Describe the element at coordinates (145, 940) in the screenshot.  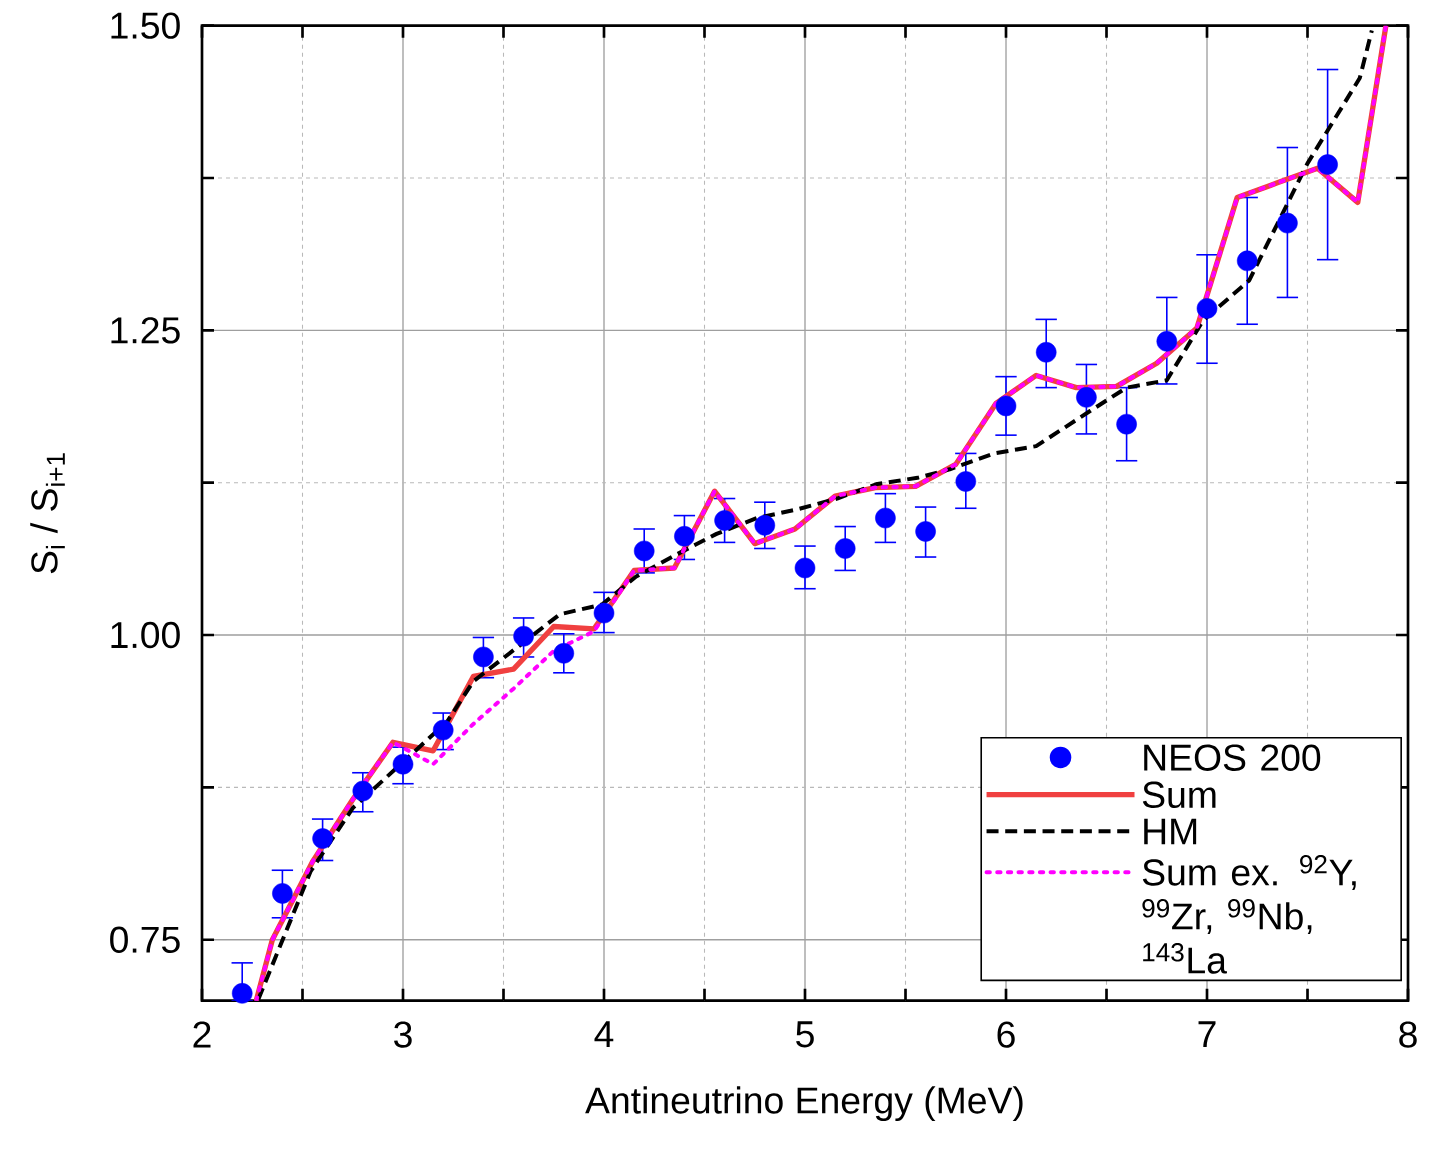
I see `y-tick-label: 0.75` at that location.